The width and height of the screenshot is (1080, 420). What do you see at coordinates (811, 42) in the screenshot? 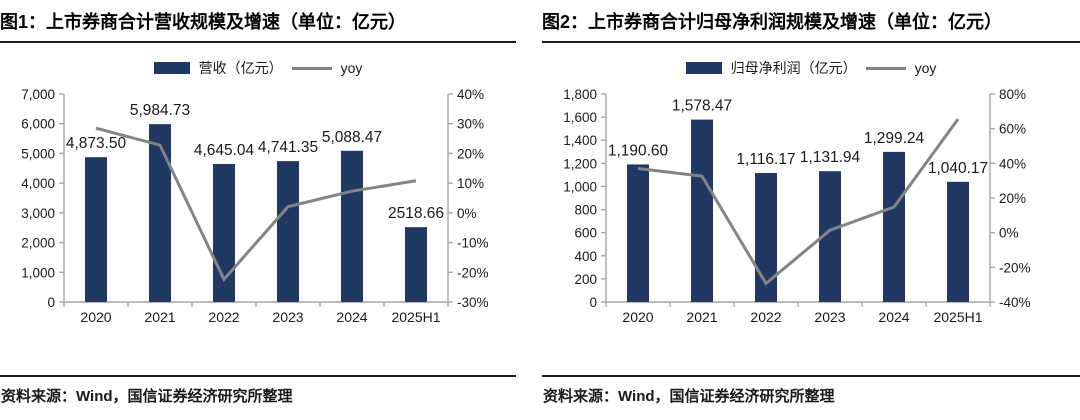
I see `figure-2-title-rule` at bounding box center [811, 42].